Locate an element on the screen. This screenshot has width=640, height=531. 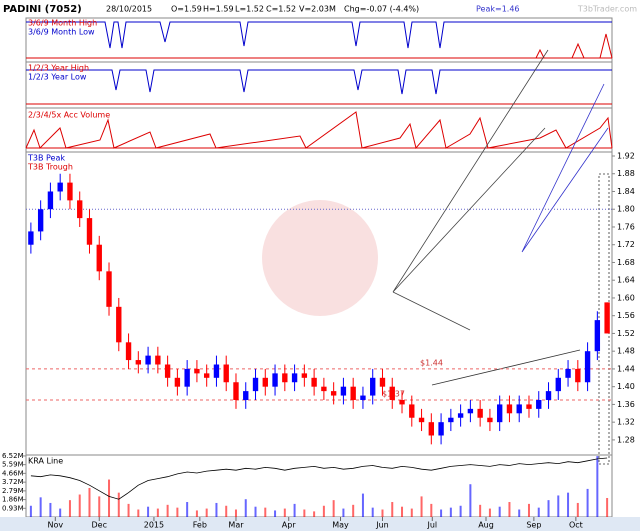
header-date: 28/10/2015 is located at coordinates (129, 9).